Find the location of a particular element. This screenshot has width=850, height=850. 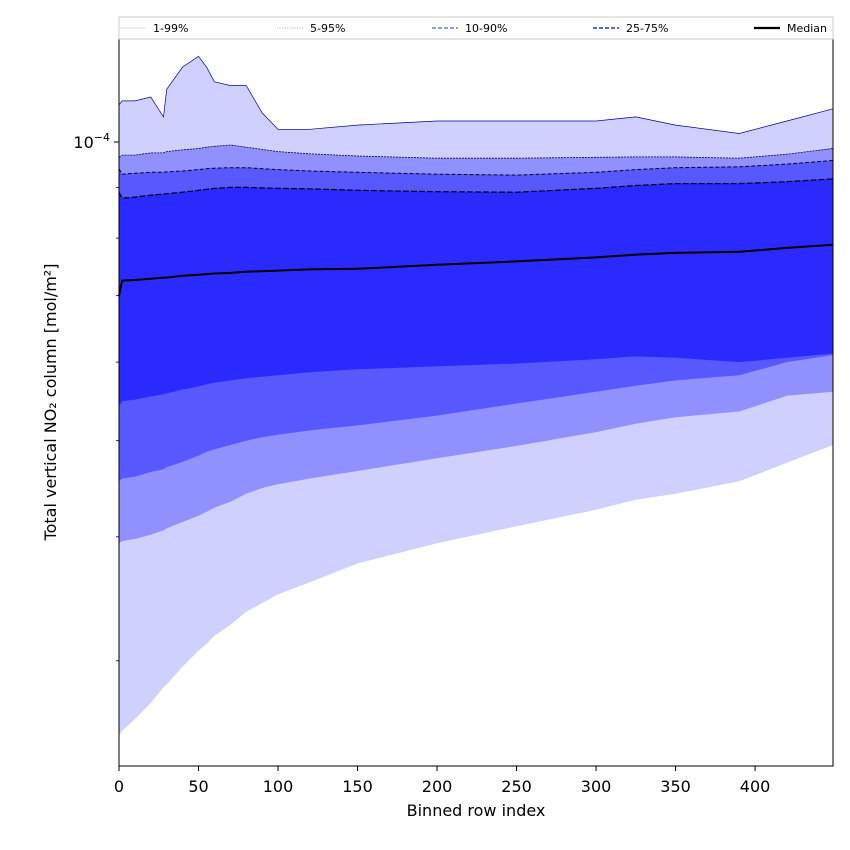

legend-item: 10-90% is located at coordinates (469, 28).